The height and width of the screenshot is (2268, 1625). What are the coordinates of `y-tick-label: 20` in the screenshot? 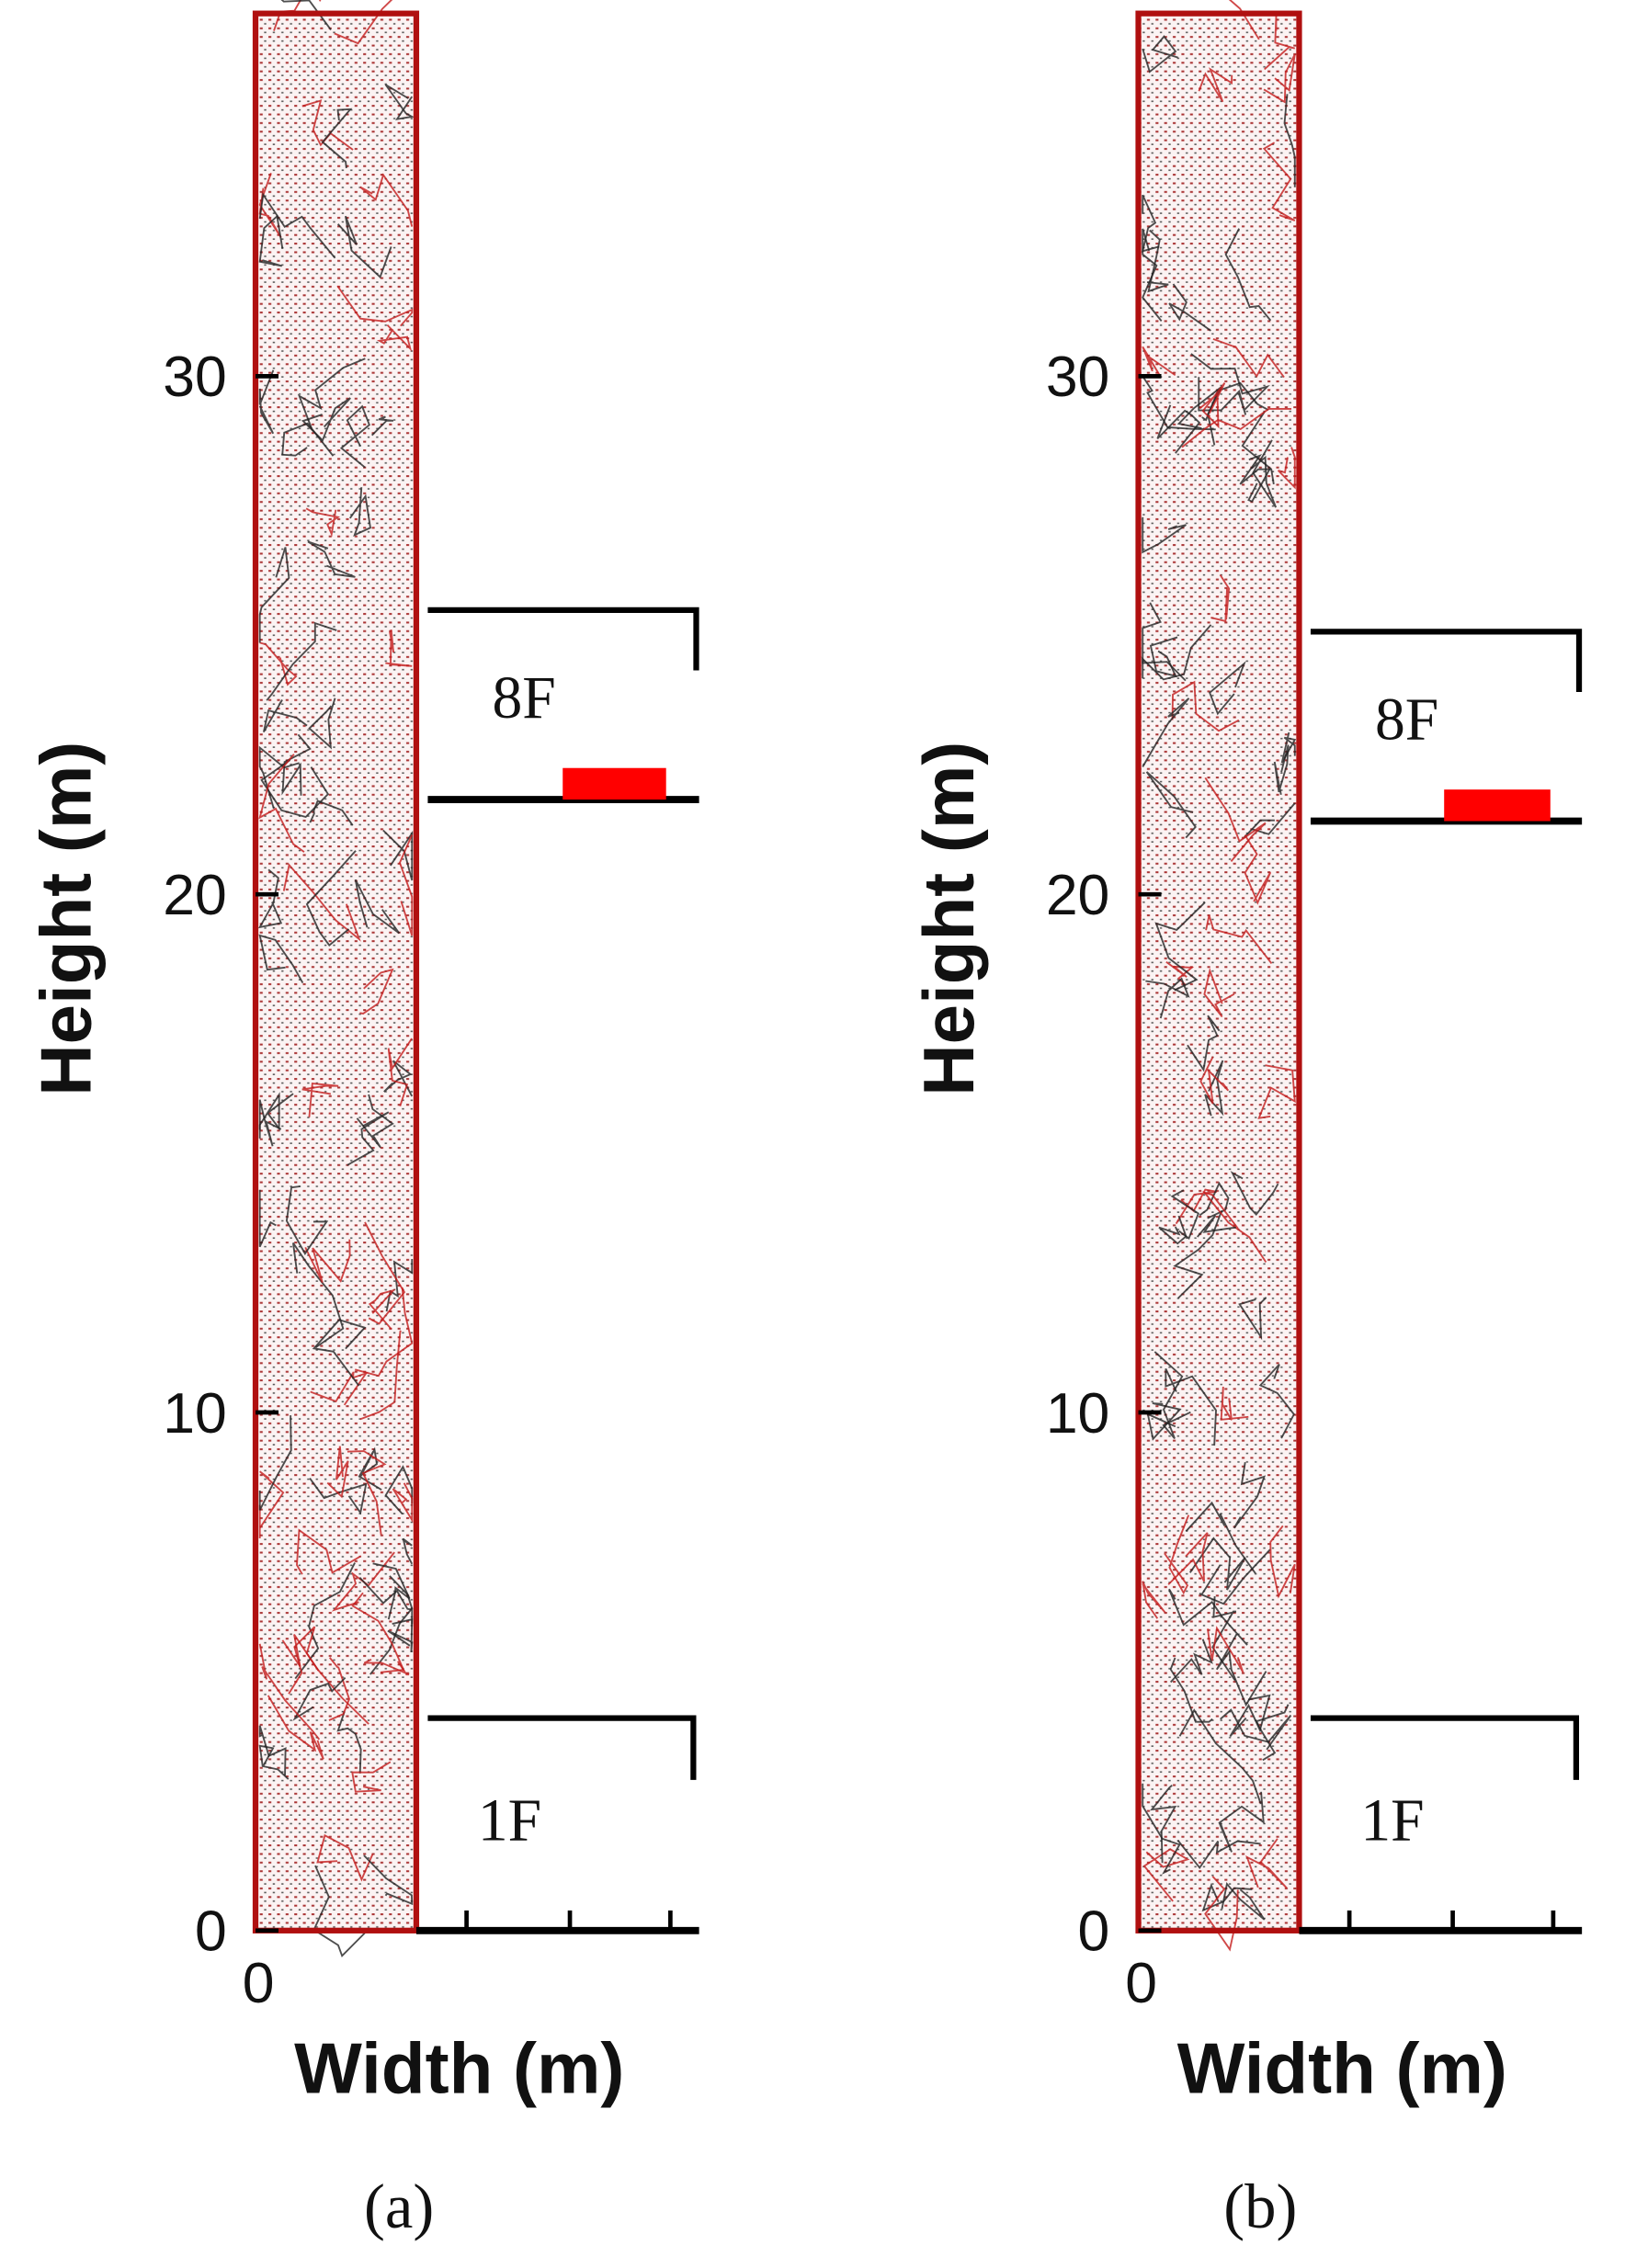 It's located at (1077, 895).